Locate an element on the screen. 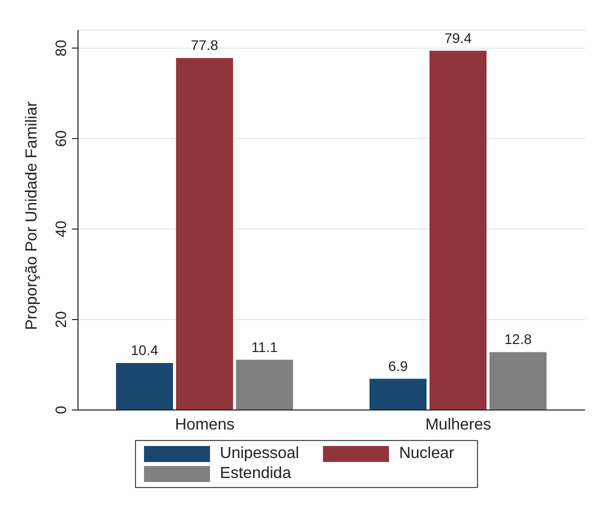 Image resolution: width=613 pixels, height=514 pixels. data-label: 10.4 is located at coordinates (144, 350).